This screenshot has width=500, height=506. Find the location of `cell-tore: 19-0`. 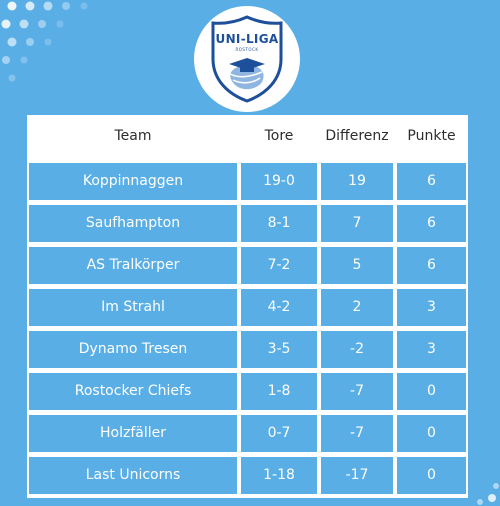

cell-tore: 19-0 is located at coordinates (279, 181).